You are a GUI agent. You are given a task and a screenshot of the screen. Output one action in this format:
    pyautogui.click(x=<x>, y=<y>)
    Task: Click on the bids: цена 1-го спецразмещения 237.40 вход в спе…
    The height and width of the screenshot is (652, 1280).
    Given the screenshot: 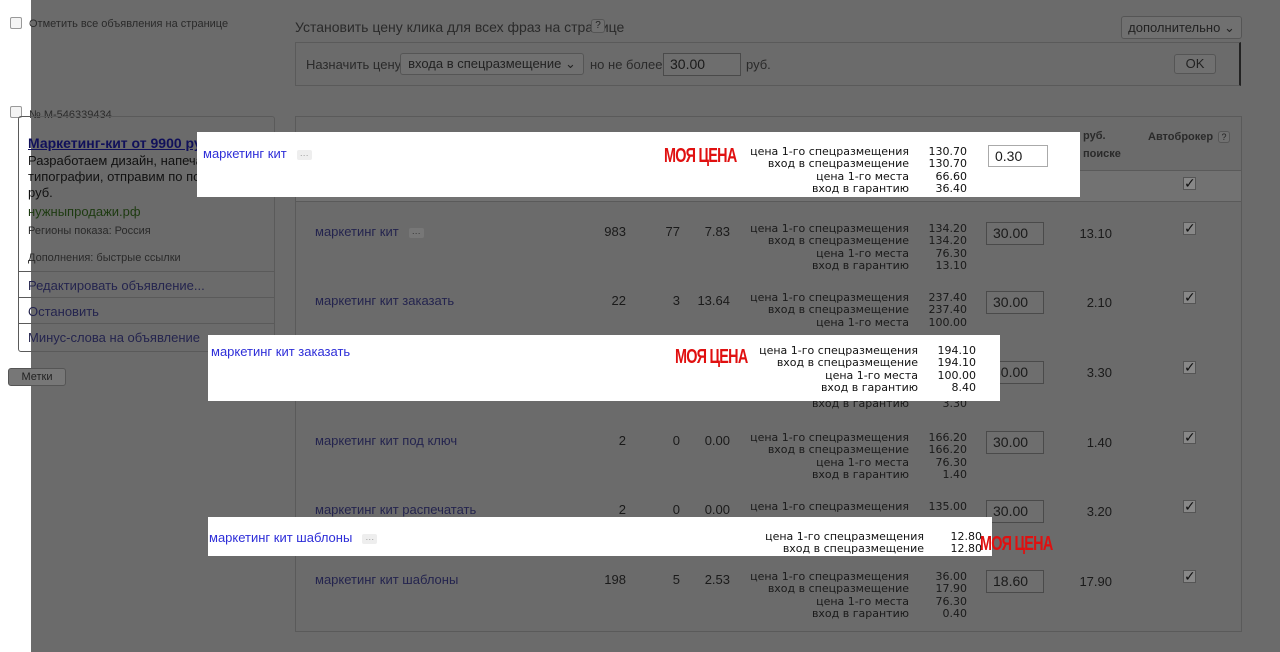 What is the action you would take?
    pyautogui.click(x=858, y=310)
    